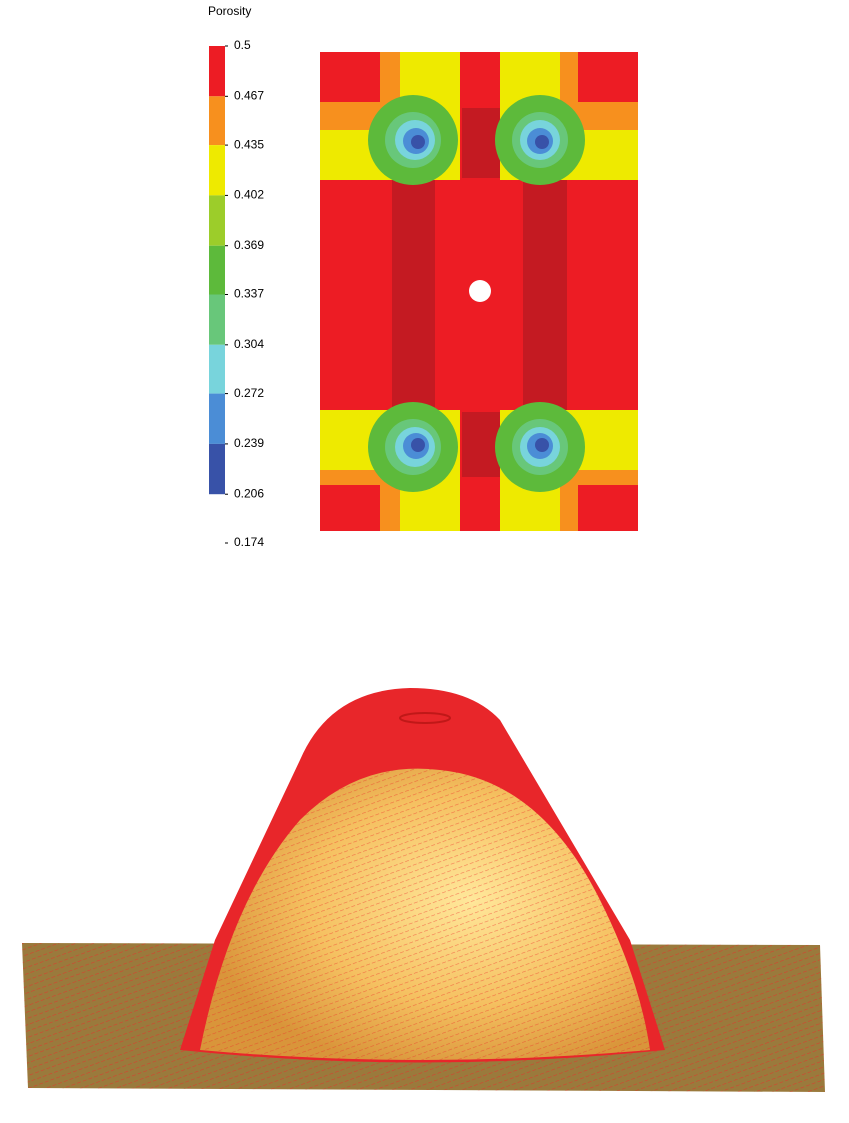 This screenshot has height=1123, width=849. What do you see at coordinates (249, 195) in the screenshot?
I see `colorbar-tick-label: 0.402` at bounding box center [249, 195].